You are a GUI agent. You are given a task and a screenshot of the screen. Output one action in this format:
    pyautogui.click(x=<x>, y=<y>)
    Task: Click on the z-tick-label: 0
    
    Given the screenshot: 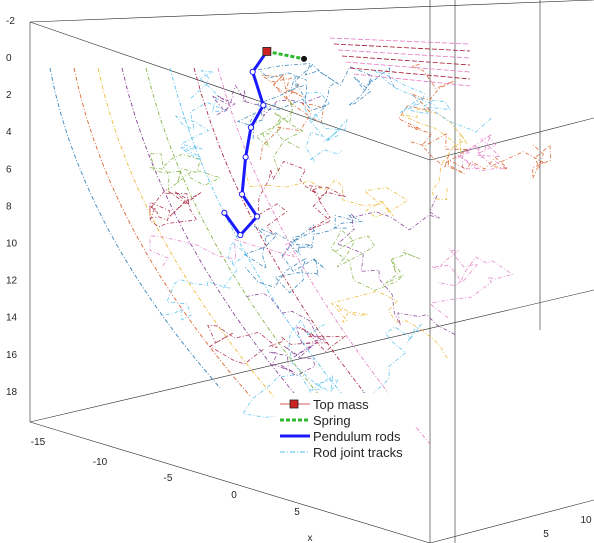 What is the action you would take?
    pyautogui.click(x=9, y=58)
    